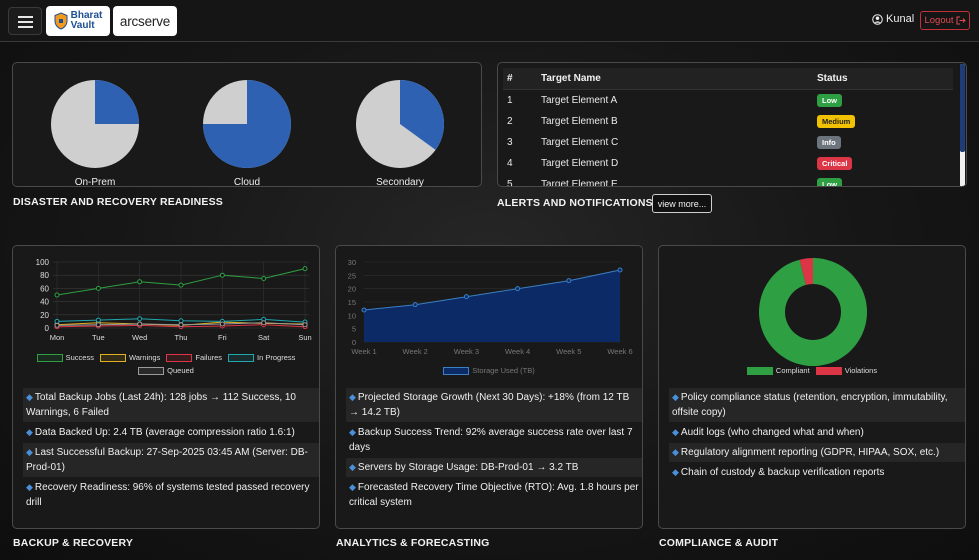 This screenshot has width=979, height=560. What do you see at coordinates (728, 180) in the screenshot?
I see `table-row: 5 Target Element E Low` at bounding box center [728, 180].